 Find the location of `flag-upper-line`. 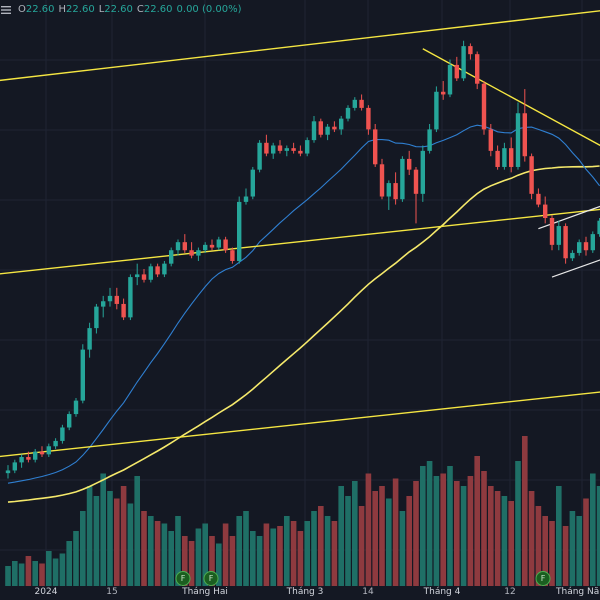

flag-upper-line is located at coordinates (569, 214).